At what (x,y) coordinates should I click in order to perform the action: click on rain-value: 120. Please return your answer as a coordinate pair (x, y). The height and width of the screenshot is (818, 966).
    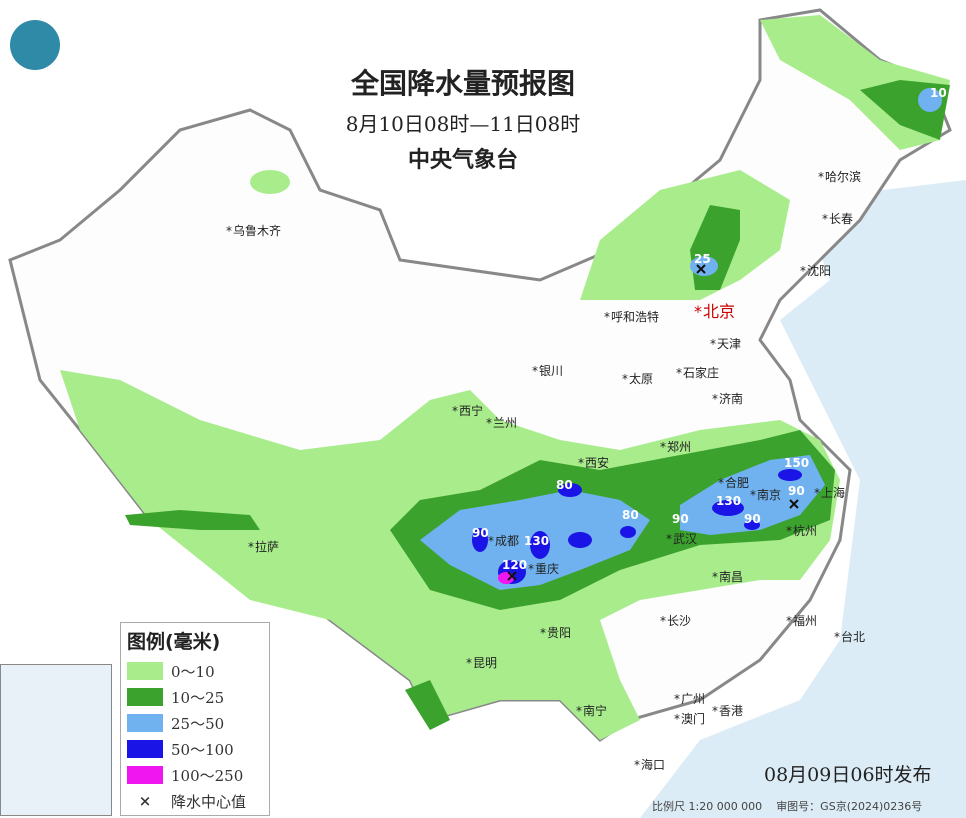
    Looking at the image, I should click on (515, 565).